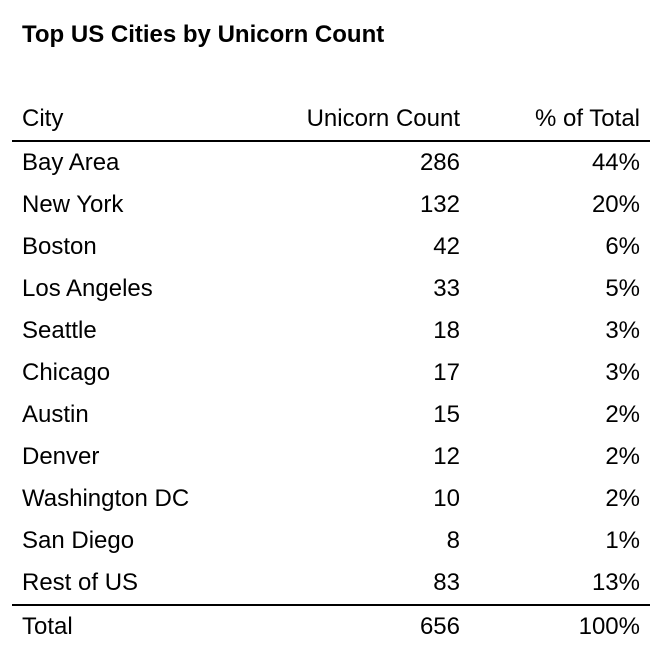 This screenshot has width=672, height=662. What do you see at coordinates (331, 162) in the screenshot?
I see `table-row: Bay Area 286 44%` at bounding box center [331, 162].